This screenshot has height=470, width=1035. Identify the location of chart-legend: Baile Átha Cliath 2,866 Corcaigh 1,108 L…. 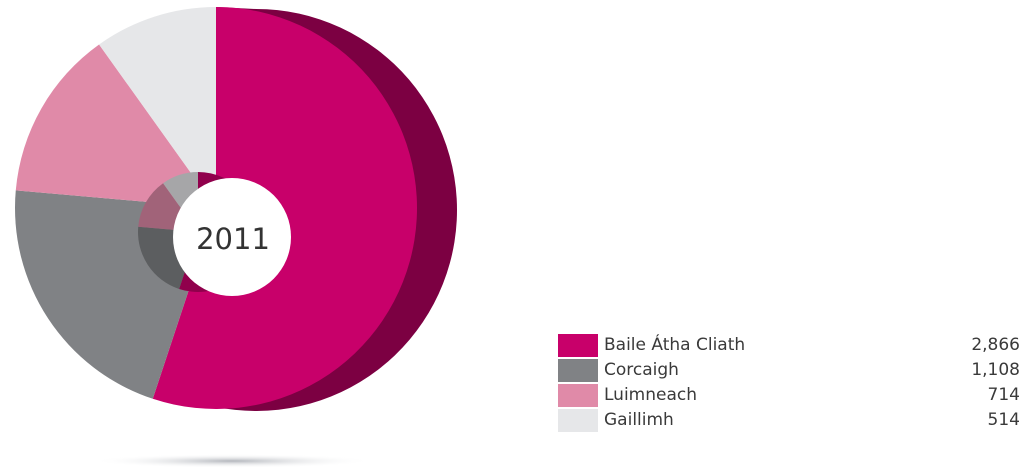
(789, 383).